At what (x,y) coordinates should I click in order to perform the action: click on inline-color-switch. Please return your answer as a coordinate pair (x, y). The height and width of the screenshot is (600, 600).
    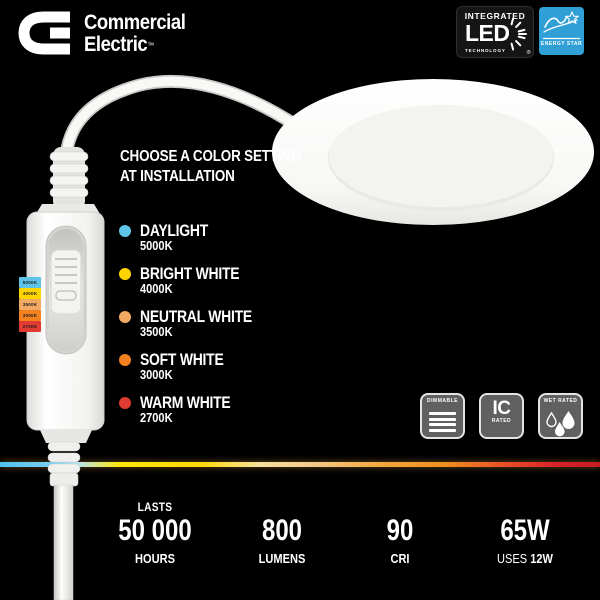
    Looking at the image, I should click on (65, 321).